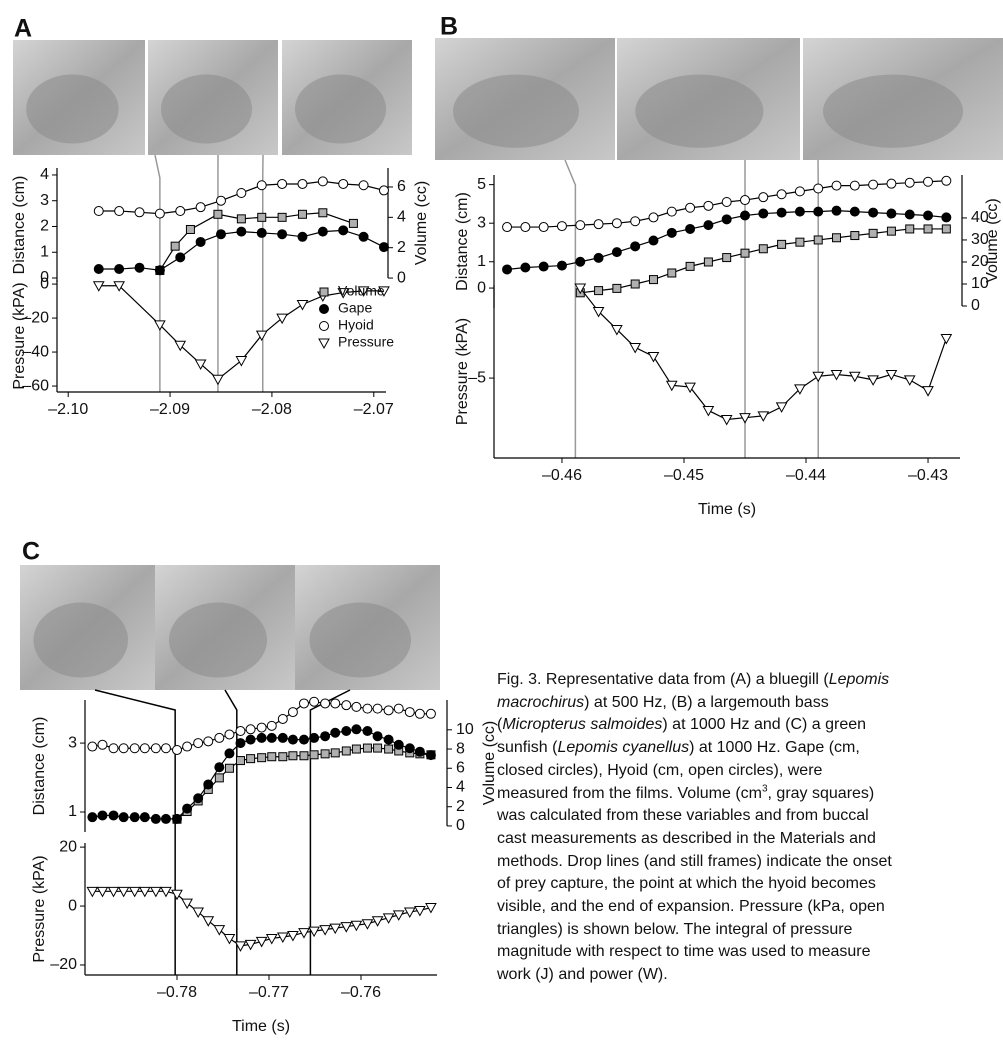 The image size is (1003, 1061). I want to click on y2-tick-label: 0, so click(401, 277).